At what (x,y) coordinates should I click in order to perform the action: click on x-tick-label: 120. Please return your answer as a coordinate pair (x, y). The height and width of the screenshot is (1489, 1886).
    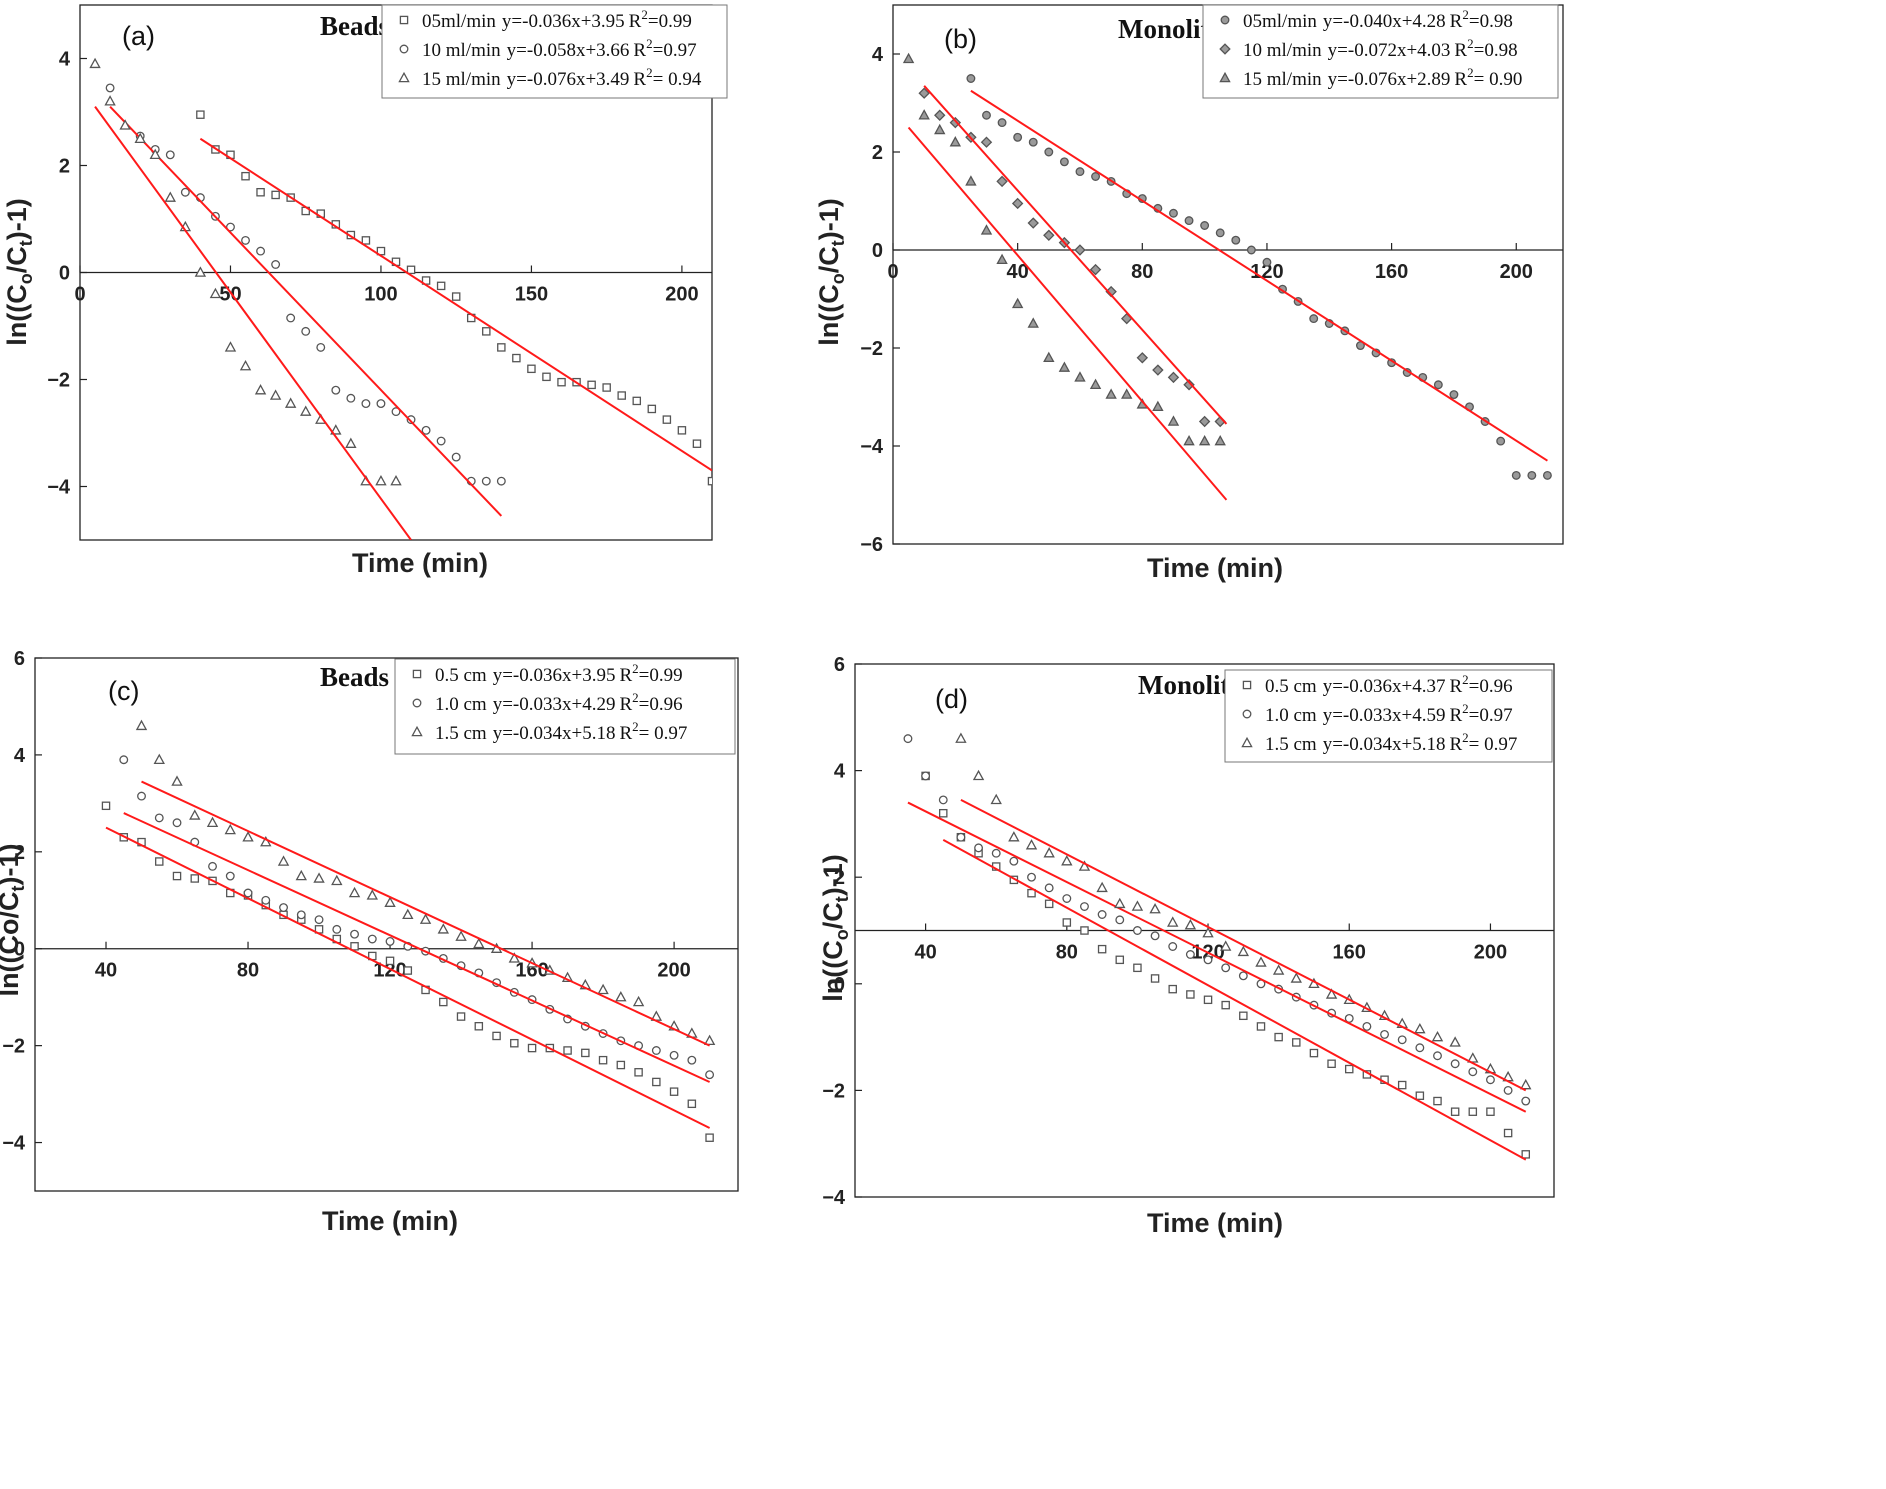
    Looking at the image, I should click on (1266, 272).